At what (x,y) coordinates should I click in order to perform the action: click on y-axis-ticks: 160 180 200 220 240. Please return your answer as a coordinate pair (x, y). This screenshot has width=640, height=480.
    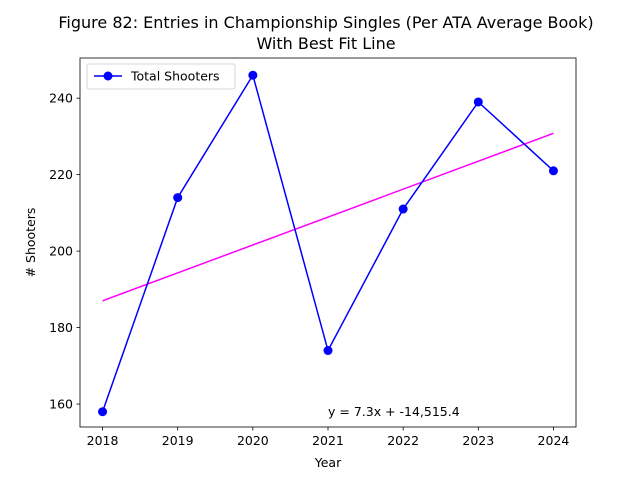
    Looking at the image, I should click on (64, 251).